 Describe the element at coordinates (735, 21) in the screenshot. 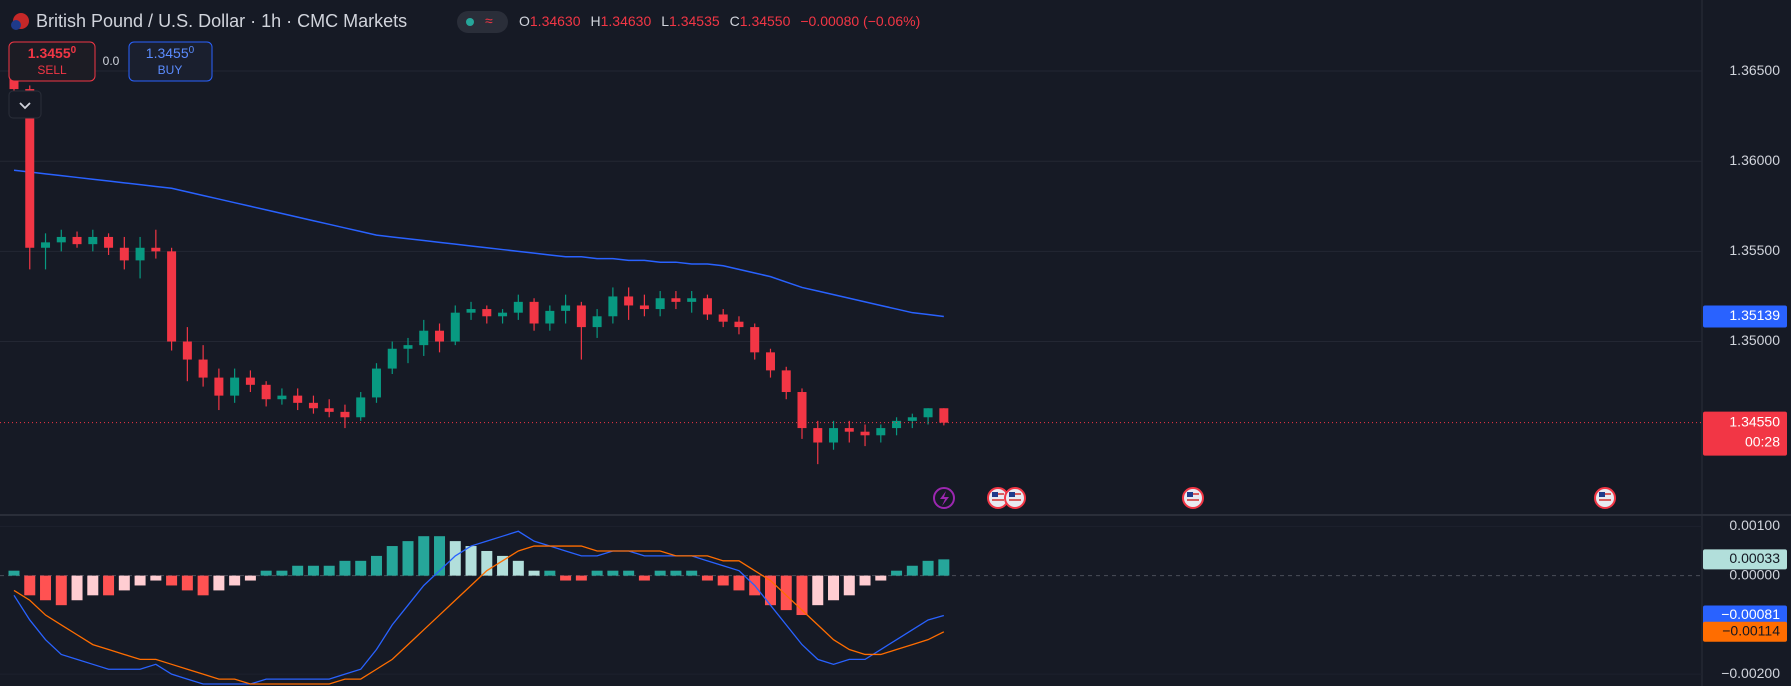

I see `ohlc-label: C` at that location.